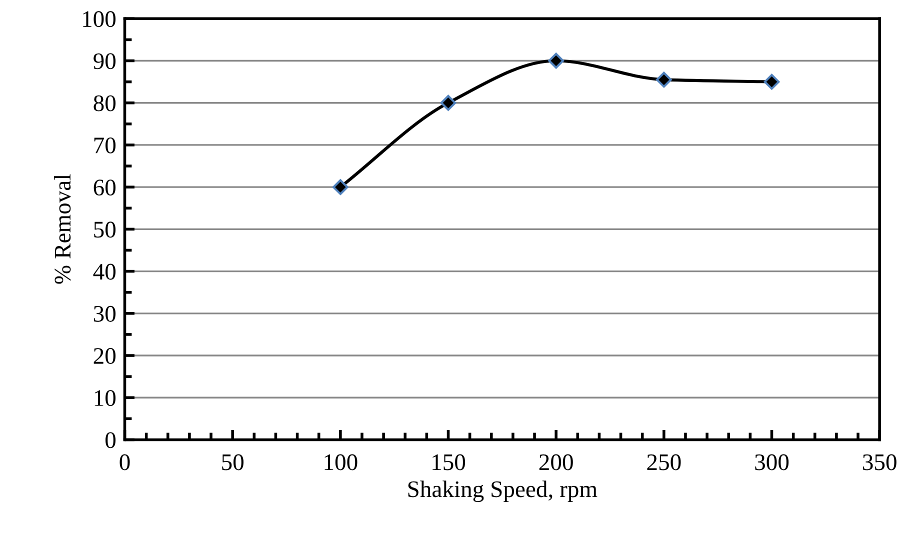 This screenshot has width=904, height=533. I want to click on x-axis-title: Shaking Speed, rpm, so click(503, 491).